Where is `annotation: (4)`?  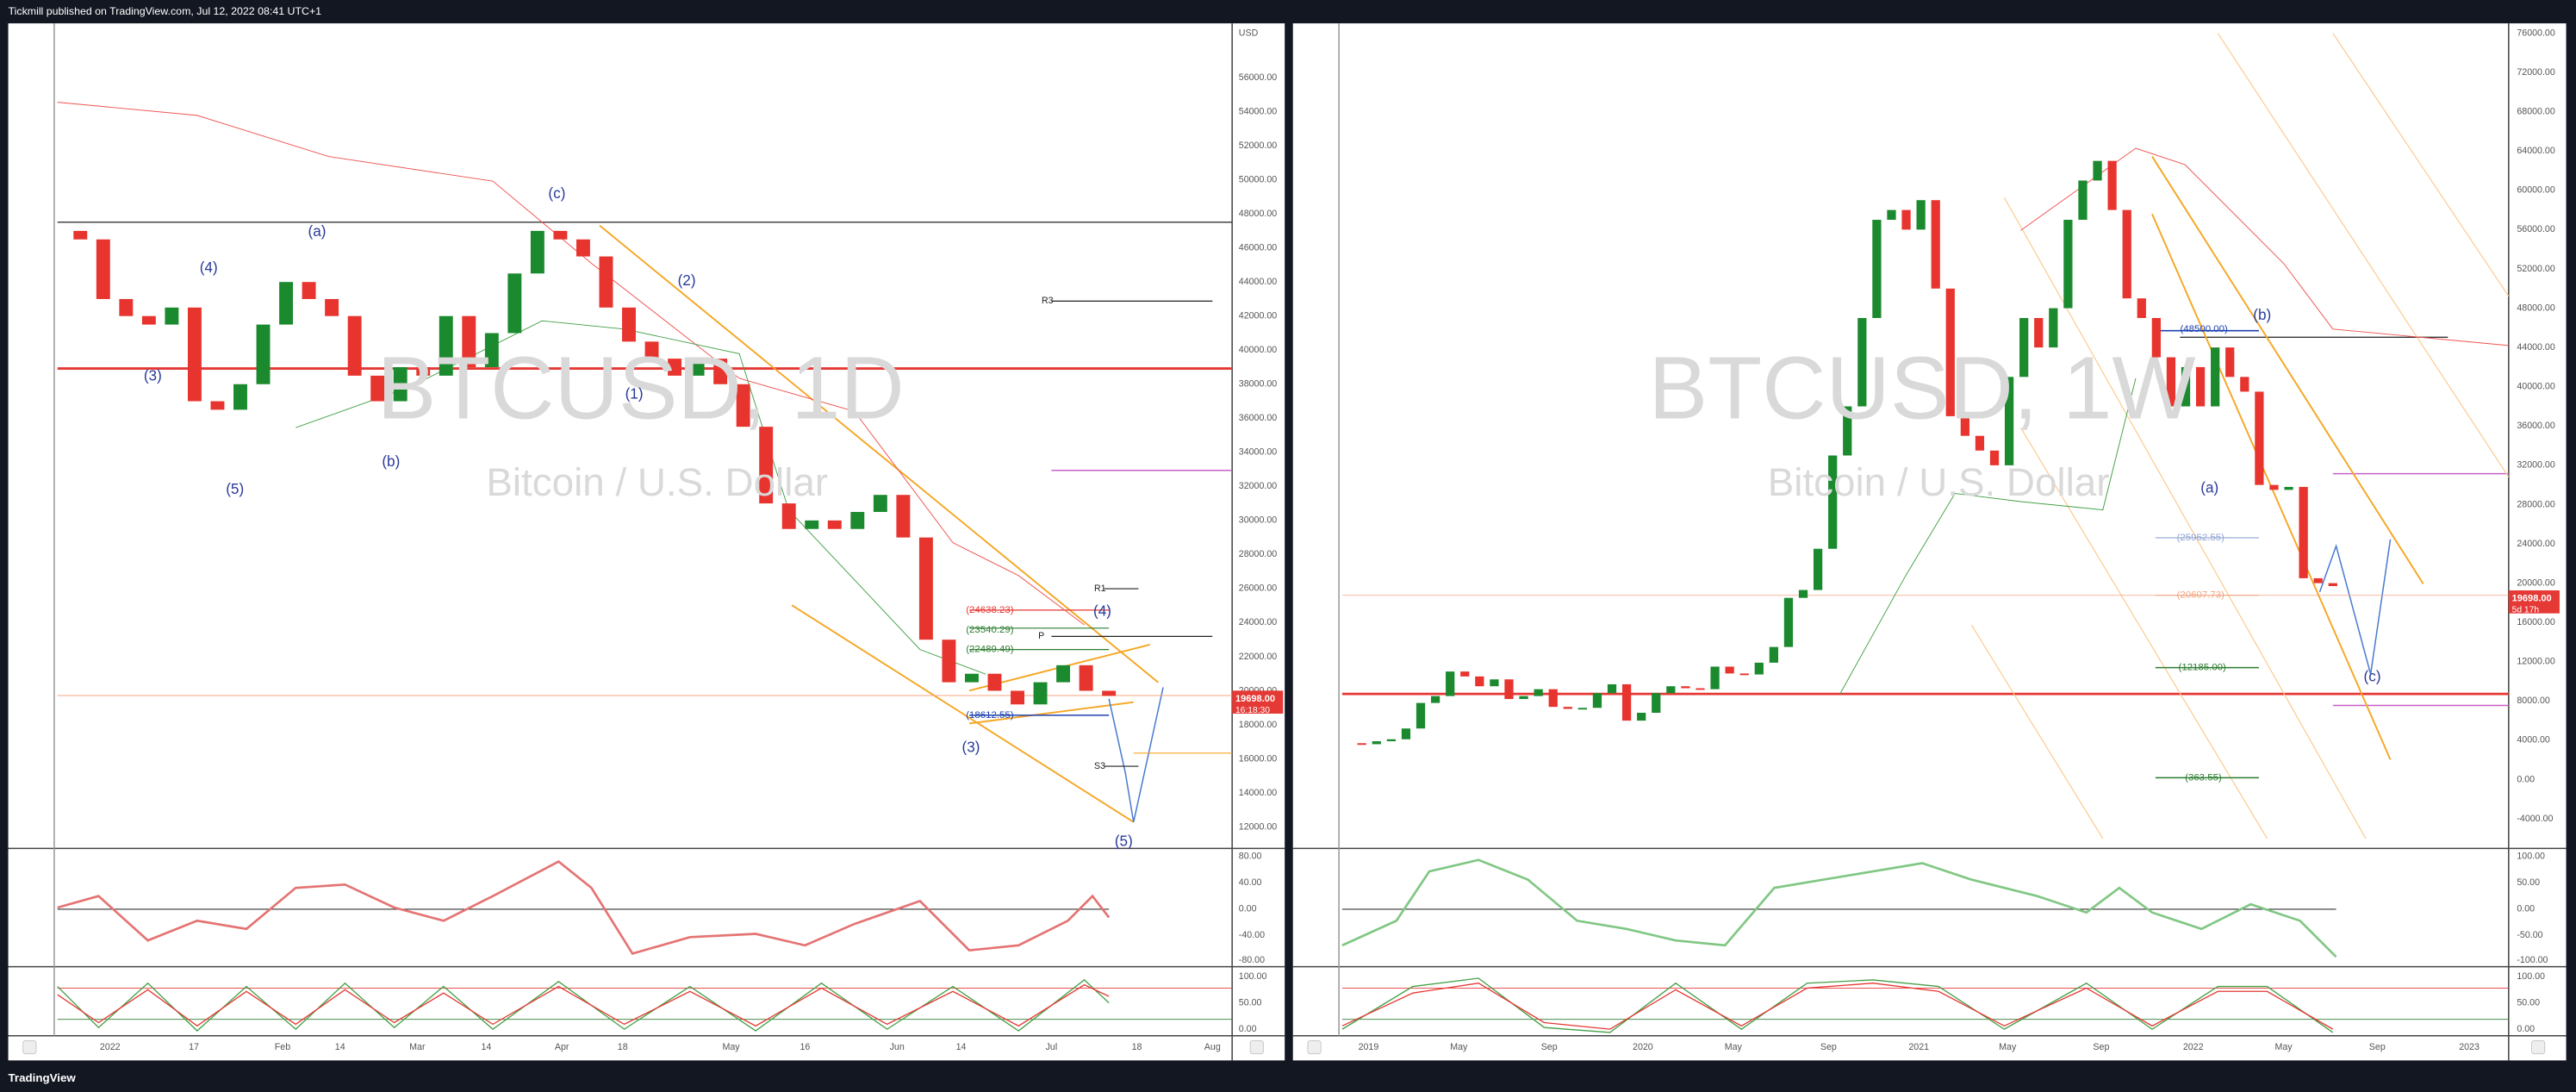 annotation: (4) is located at coordinates (209, 268).